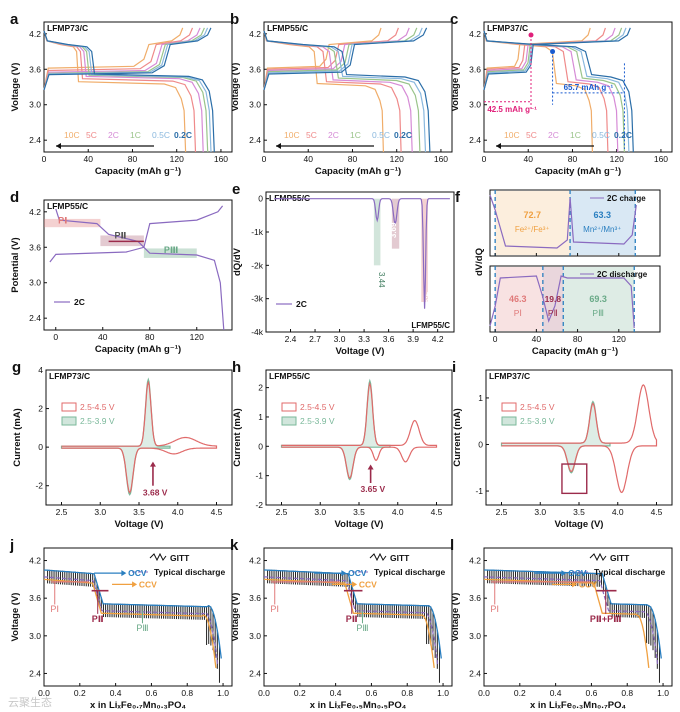 The image size is (680, 712). What do you see at coordinates (400, 558) in the screenshot?
I see `legend-gitt: GITT` at bounding box center [400, 558].